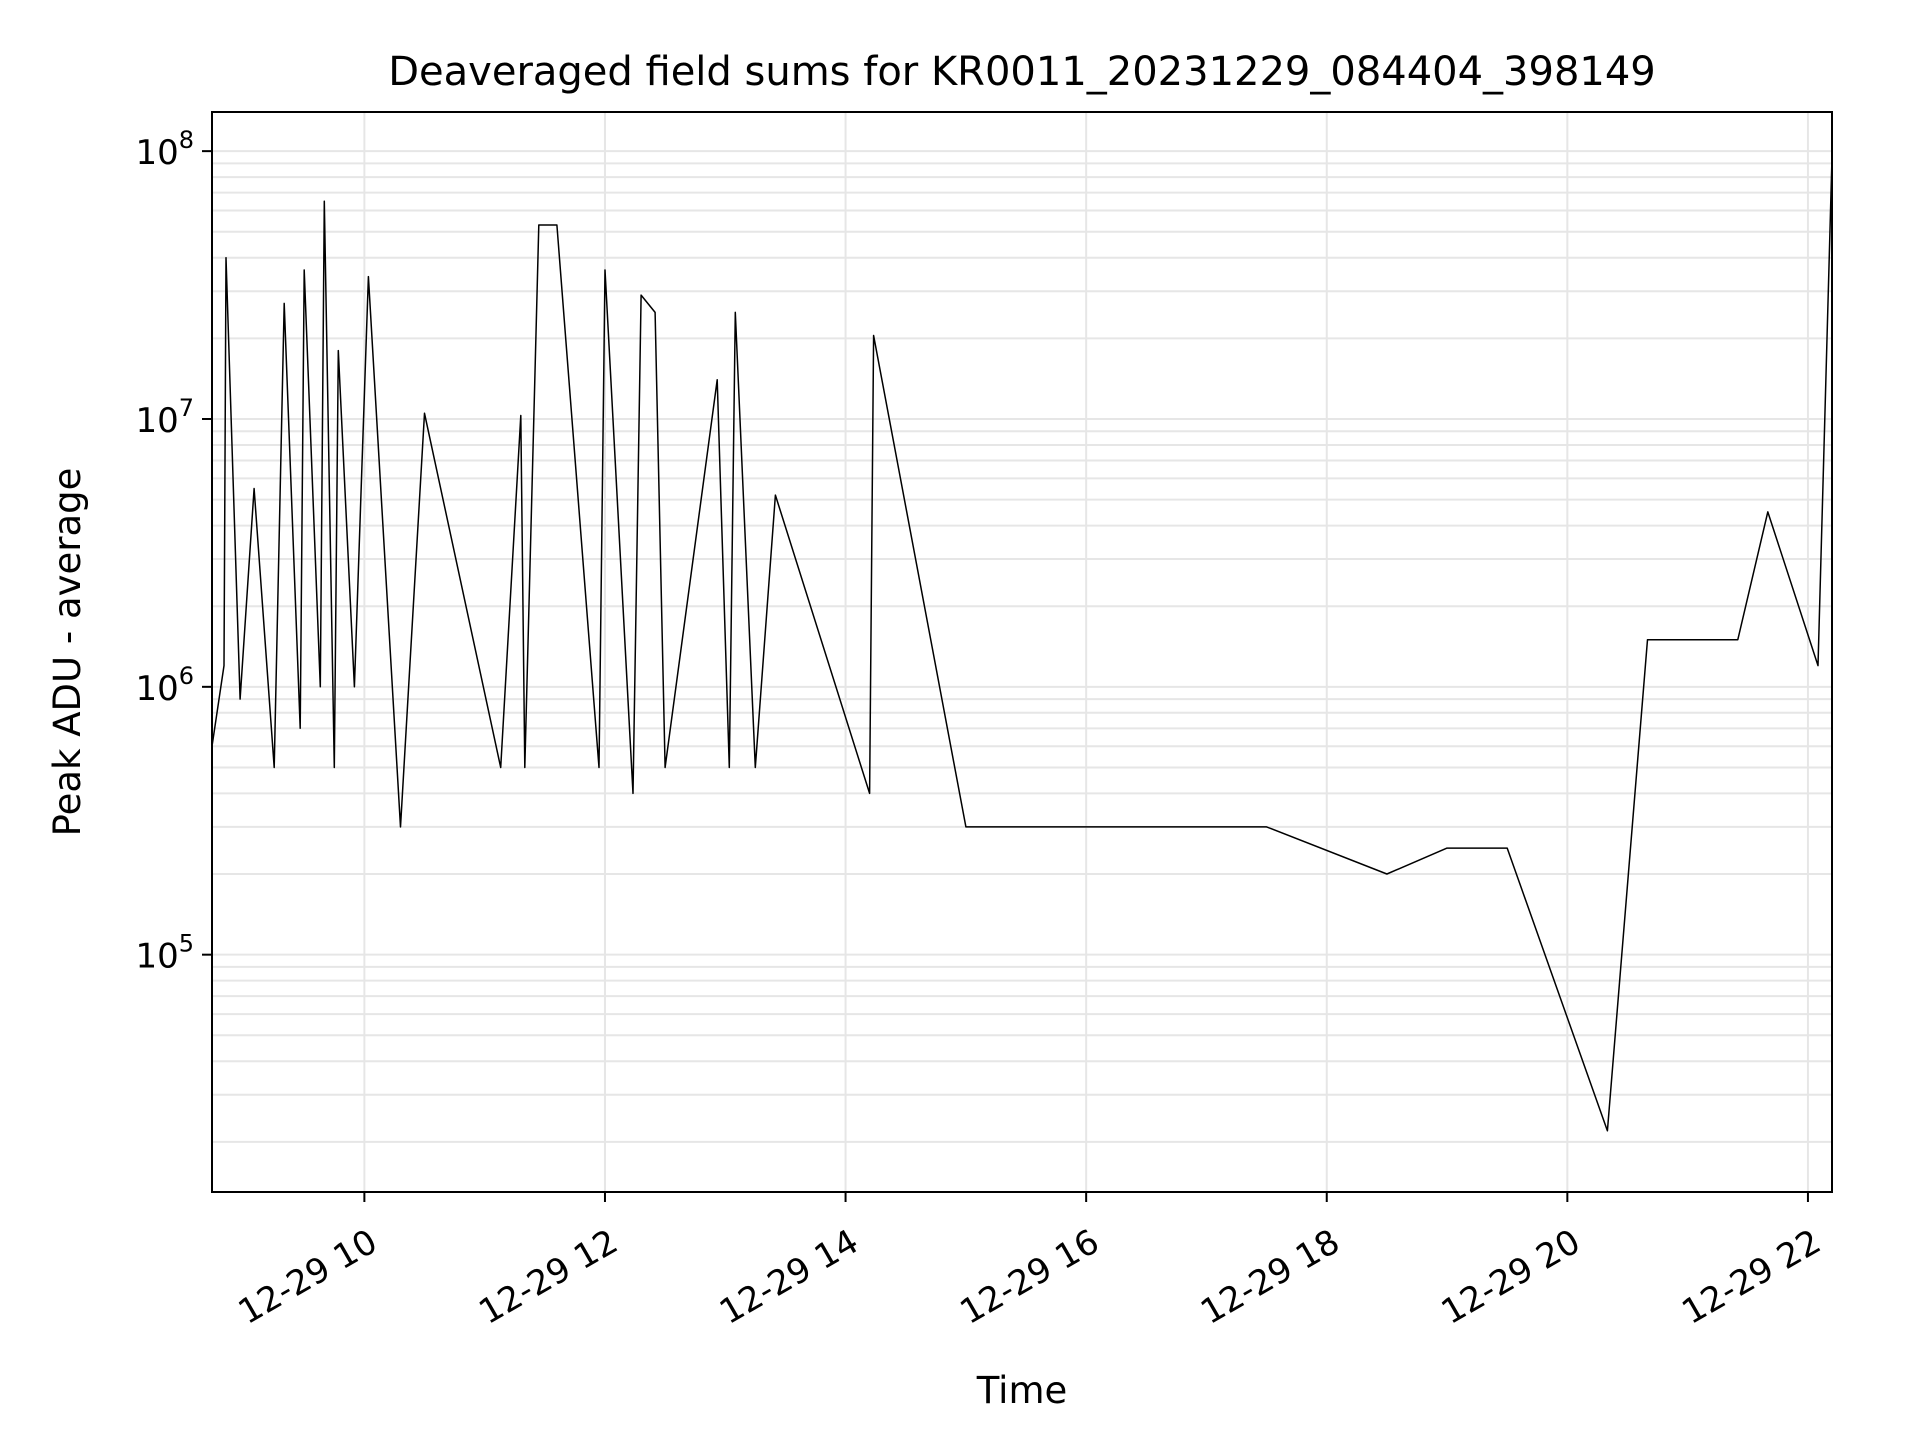 The image size is (1920, 1440). I want to click on y-tick-label: 10⁵, so click(164, 953).